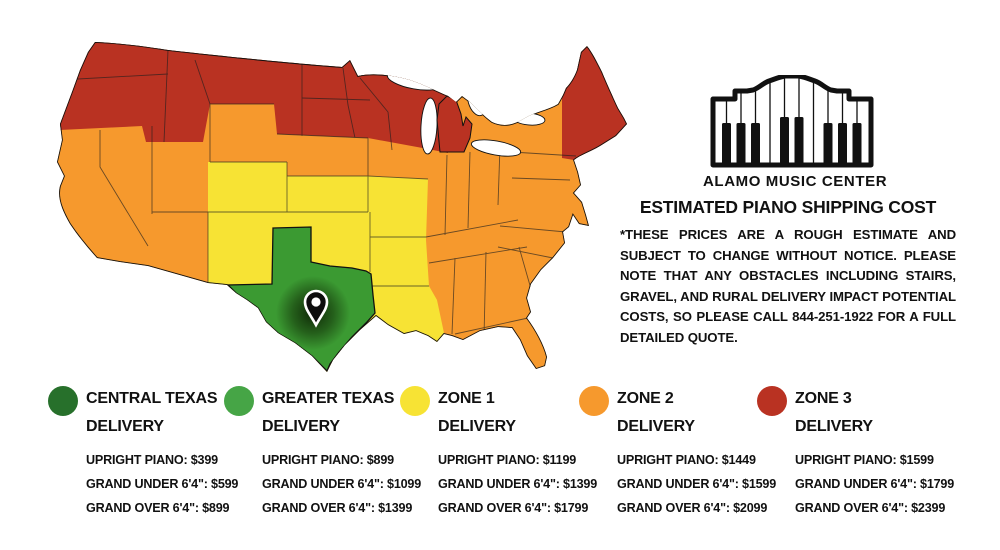 The image size is (1000, 550). What do you see at coordinates (342, 484) in the screenshot?
I see `price-grand-under: GRAND UNDER 6'4": $1099` at bounding box center [342, 484].